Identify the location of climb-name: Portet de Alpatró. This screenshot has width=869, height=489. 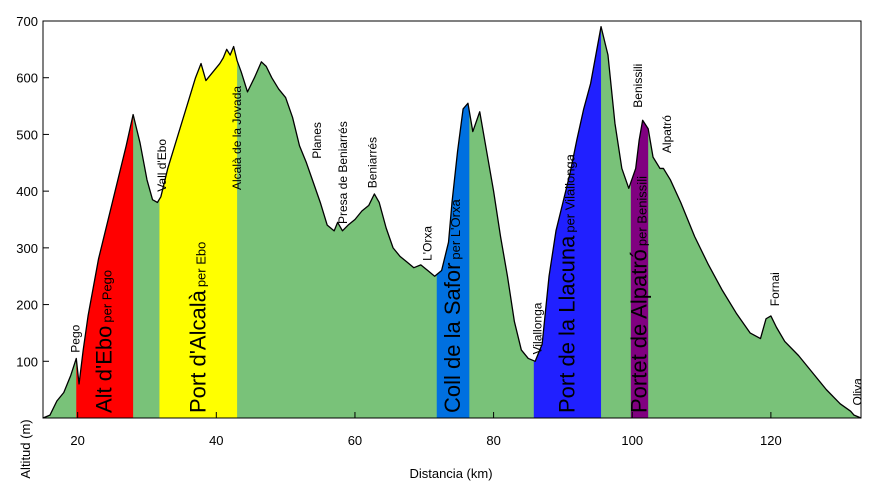
(639, 331).